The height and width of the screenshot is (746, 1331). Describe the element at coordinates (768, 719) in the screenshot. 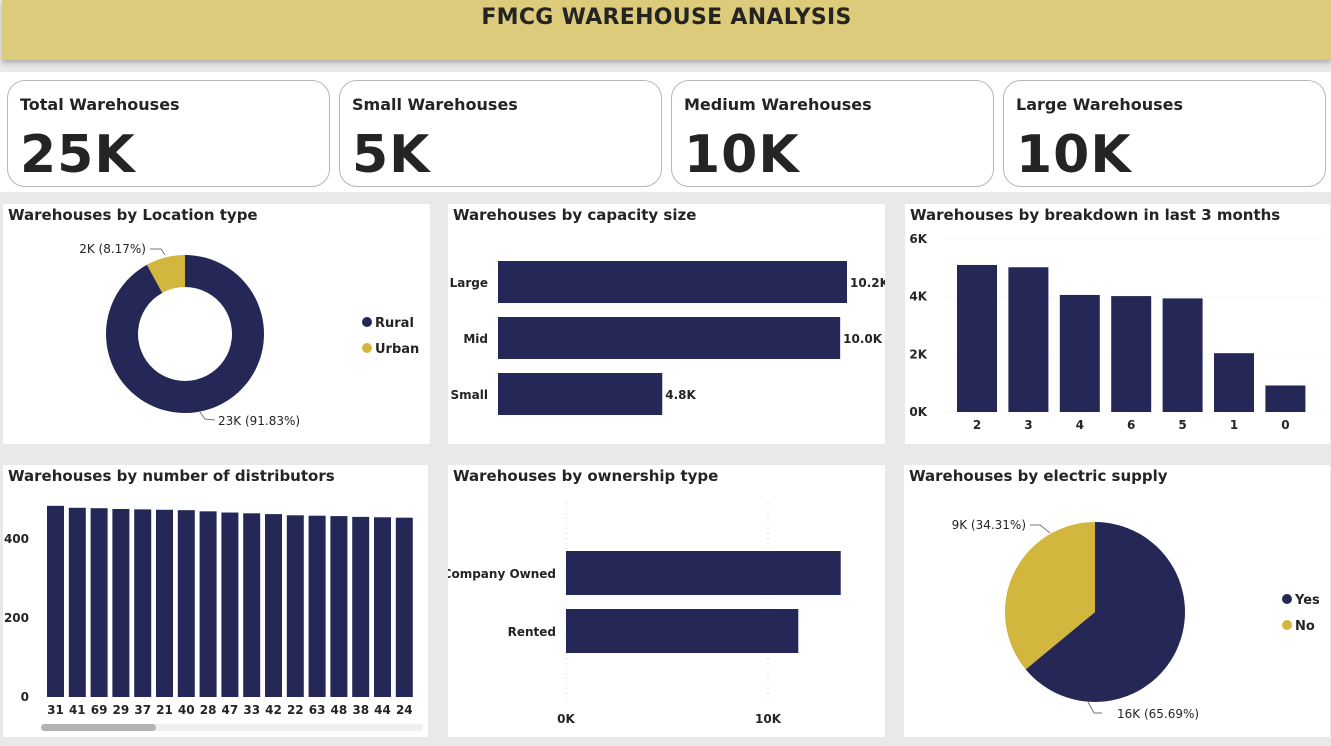

I see `x-tick-label: 10K` at that location.